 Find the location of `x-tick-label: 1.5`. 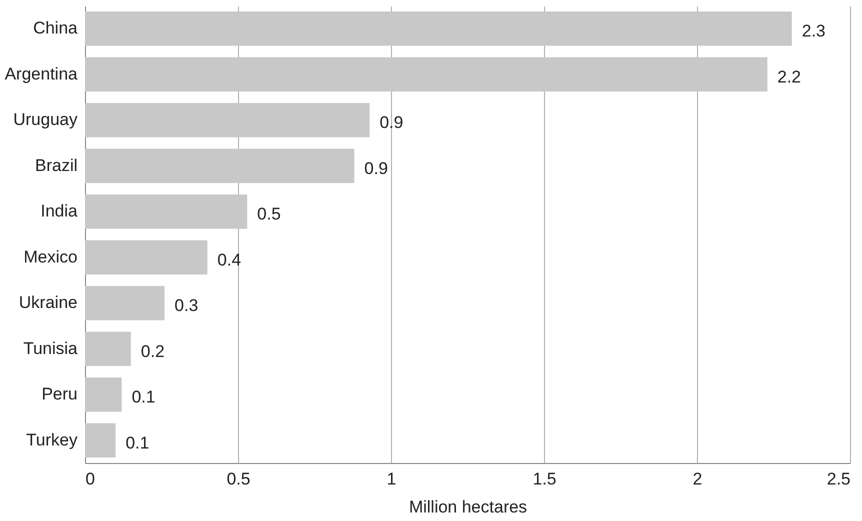

x-tick-label: 1.5 is located at coordinates (544, 479).